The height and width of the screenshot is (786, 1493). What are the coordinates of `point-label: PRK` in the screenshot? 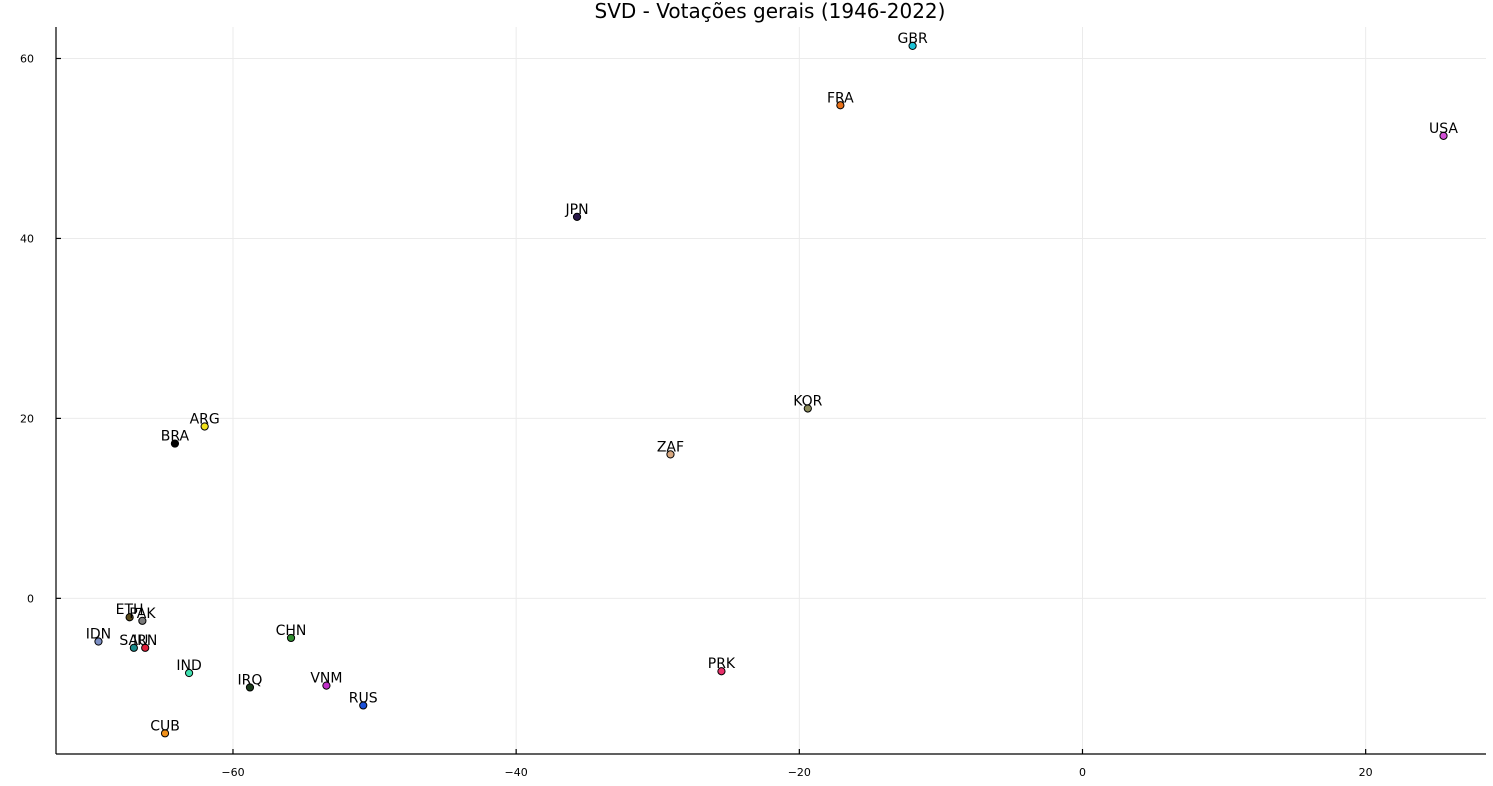 It's located at (722, 664).